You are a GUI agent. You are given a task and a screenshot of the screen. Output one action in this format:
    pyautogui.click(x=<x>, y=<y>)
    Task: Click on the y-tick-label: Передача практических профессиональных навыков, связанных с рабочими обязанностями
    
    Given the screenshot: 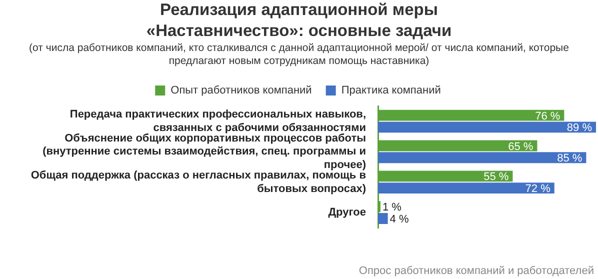 What is the action you would take?
    pyautogui.click(x=218, y=121)
    